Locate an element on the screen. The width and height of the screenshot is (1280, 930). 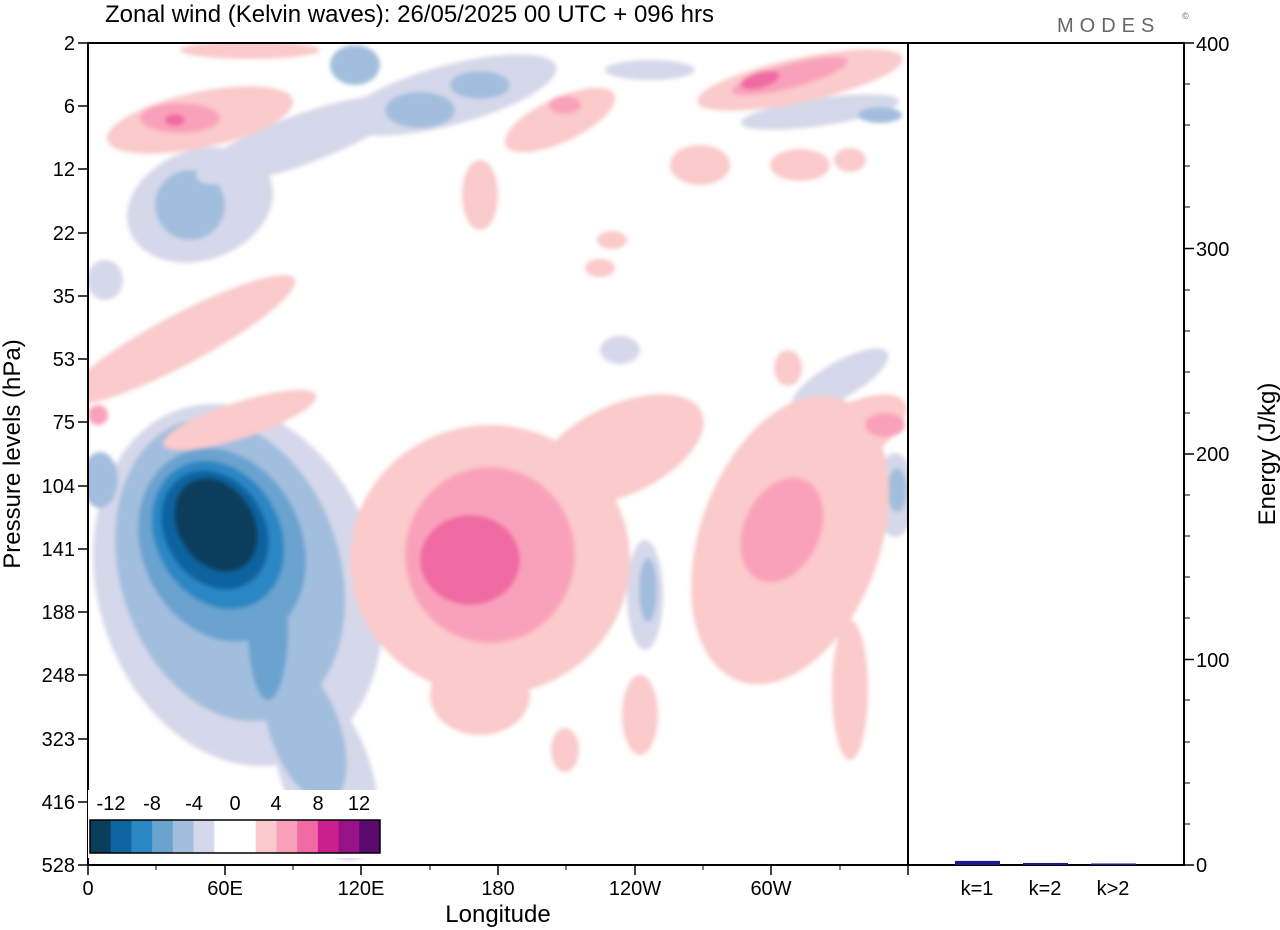
longitude-tick-label: 60W is located at coordinates (770, 889).